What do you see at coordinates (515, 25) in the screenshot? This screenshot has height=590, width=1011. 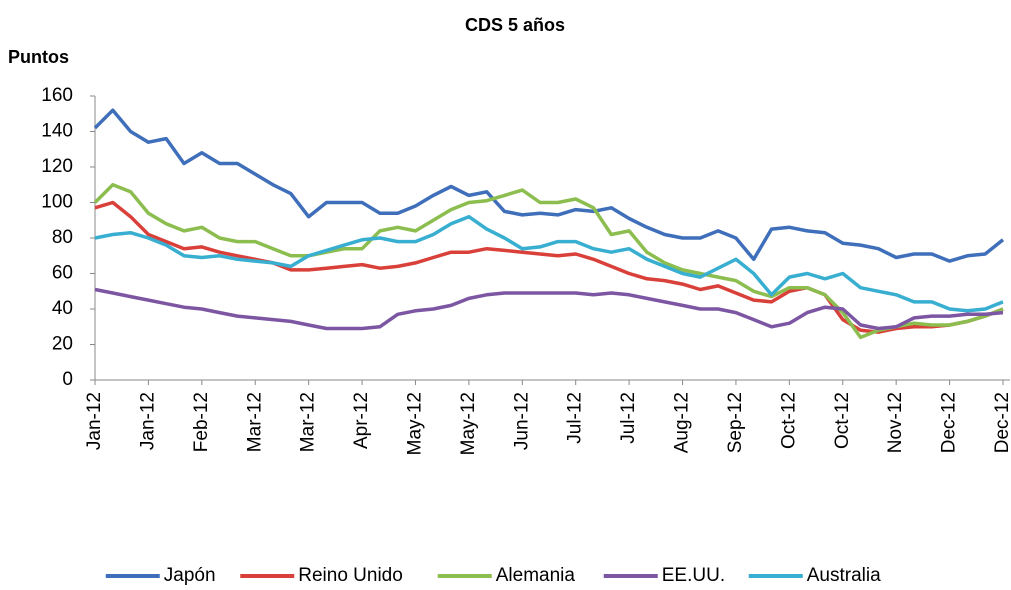 I see `chart-title: CDS 5 años` at bounding box center [515, 25].